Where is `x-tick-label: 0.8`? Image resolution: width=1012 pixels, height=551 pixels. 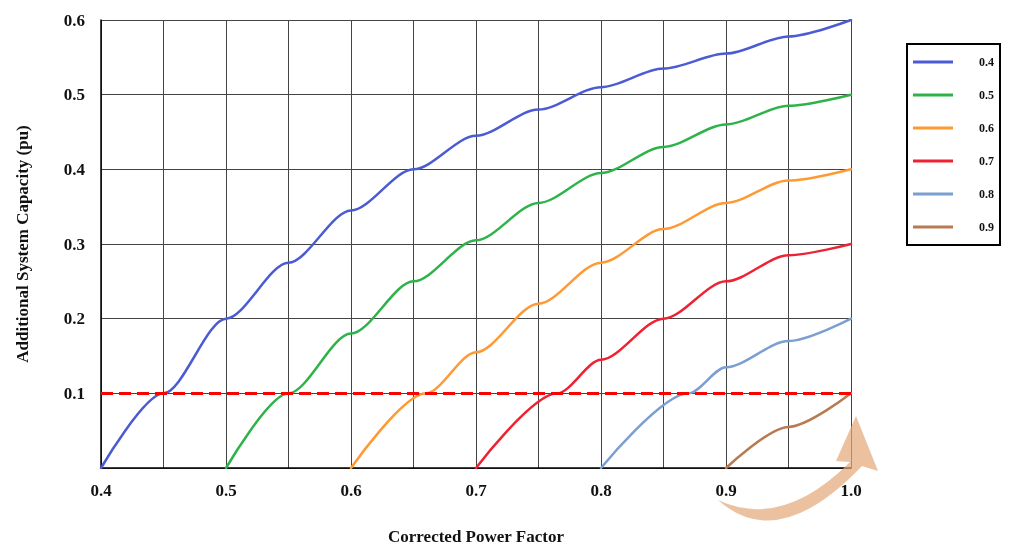
x-tick-label: 0.8 is located at coordinates (601, 490).